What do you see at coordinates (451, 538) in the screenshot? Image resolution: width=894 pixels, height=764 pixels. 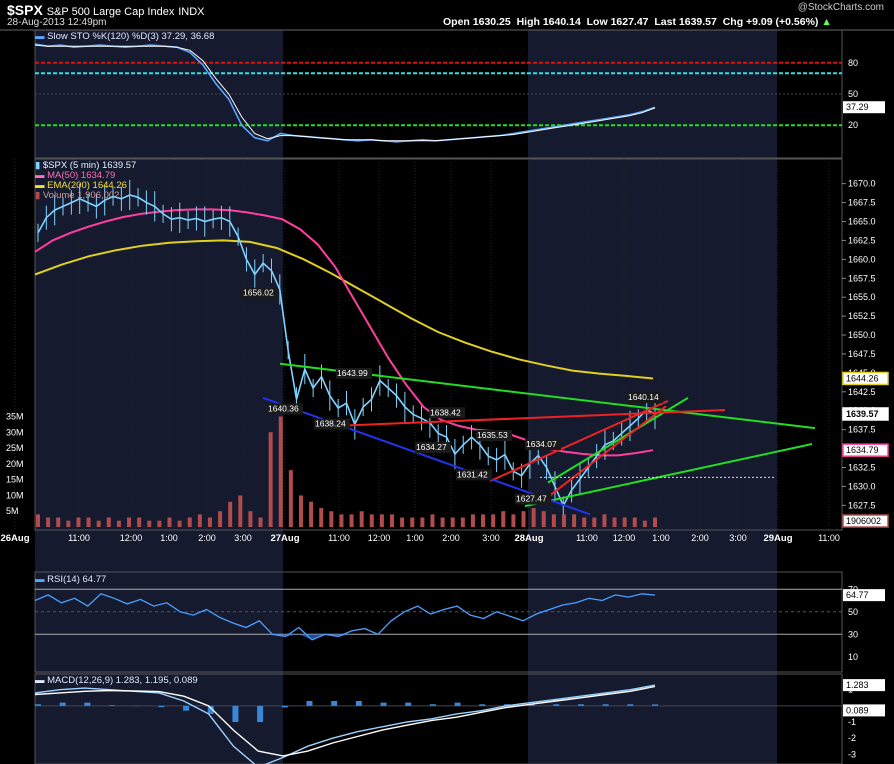 I see `time-tick-label: 2:00` at bounding box center [451, 538].